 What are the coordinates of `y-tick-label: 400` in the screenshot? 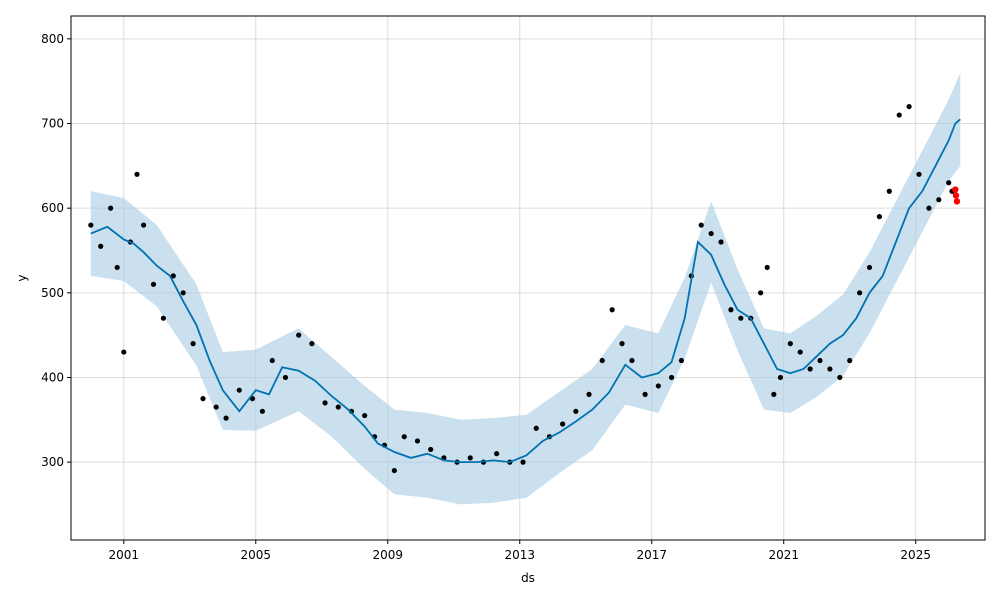 It's located at (52, 377).